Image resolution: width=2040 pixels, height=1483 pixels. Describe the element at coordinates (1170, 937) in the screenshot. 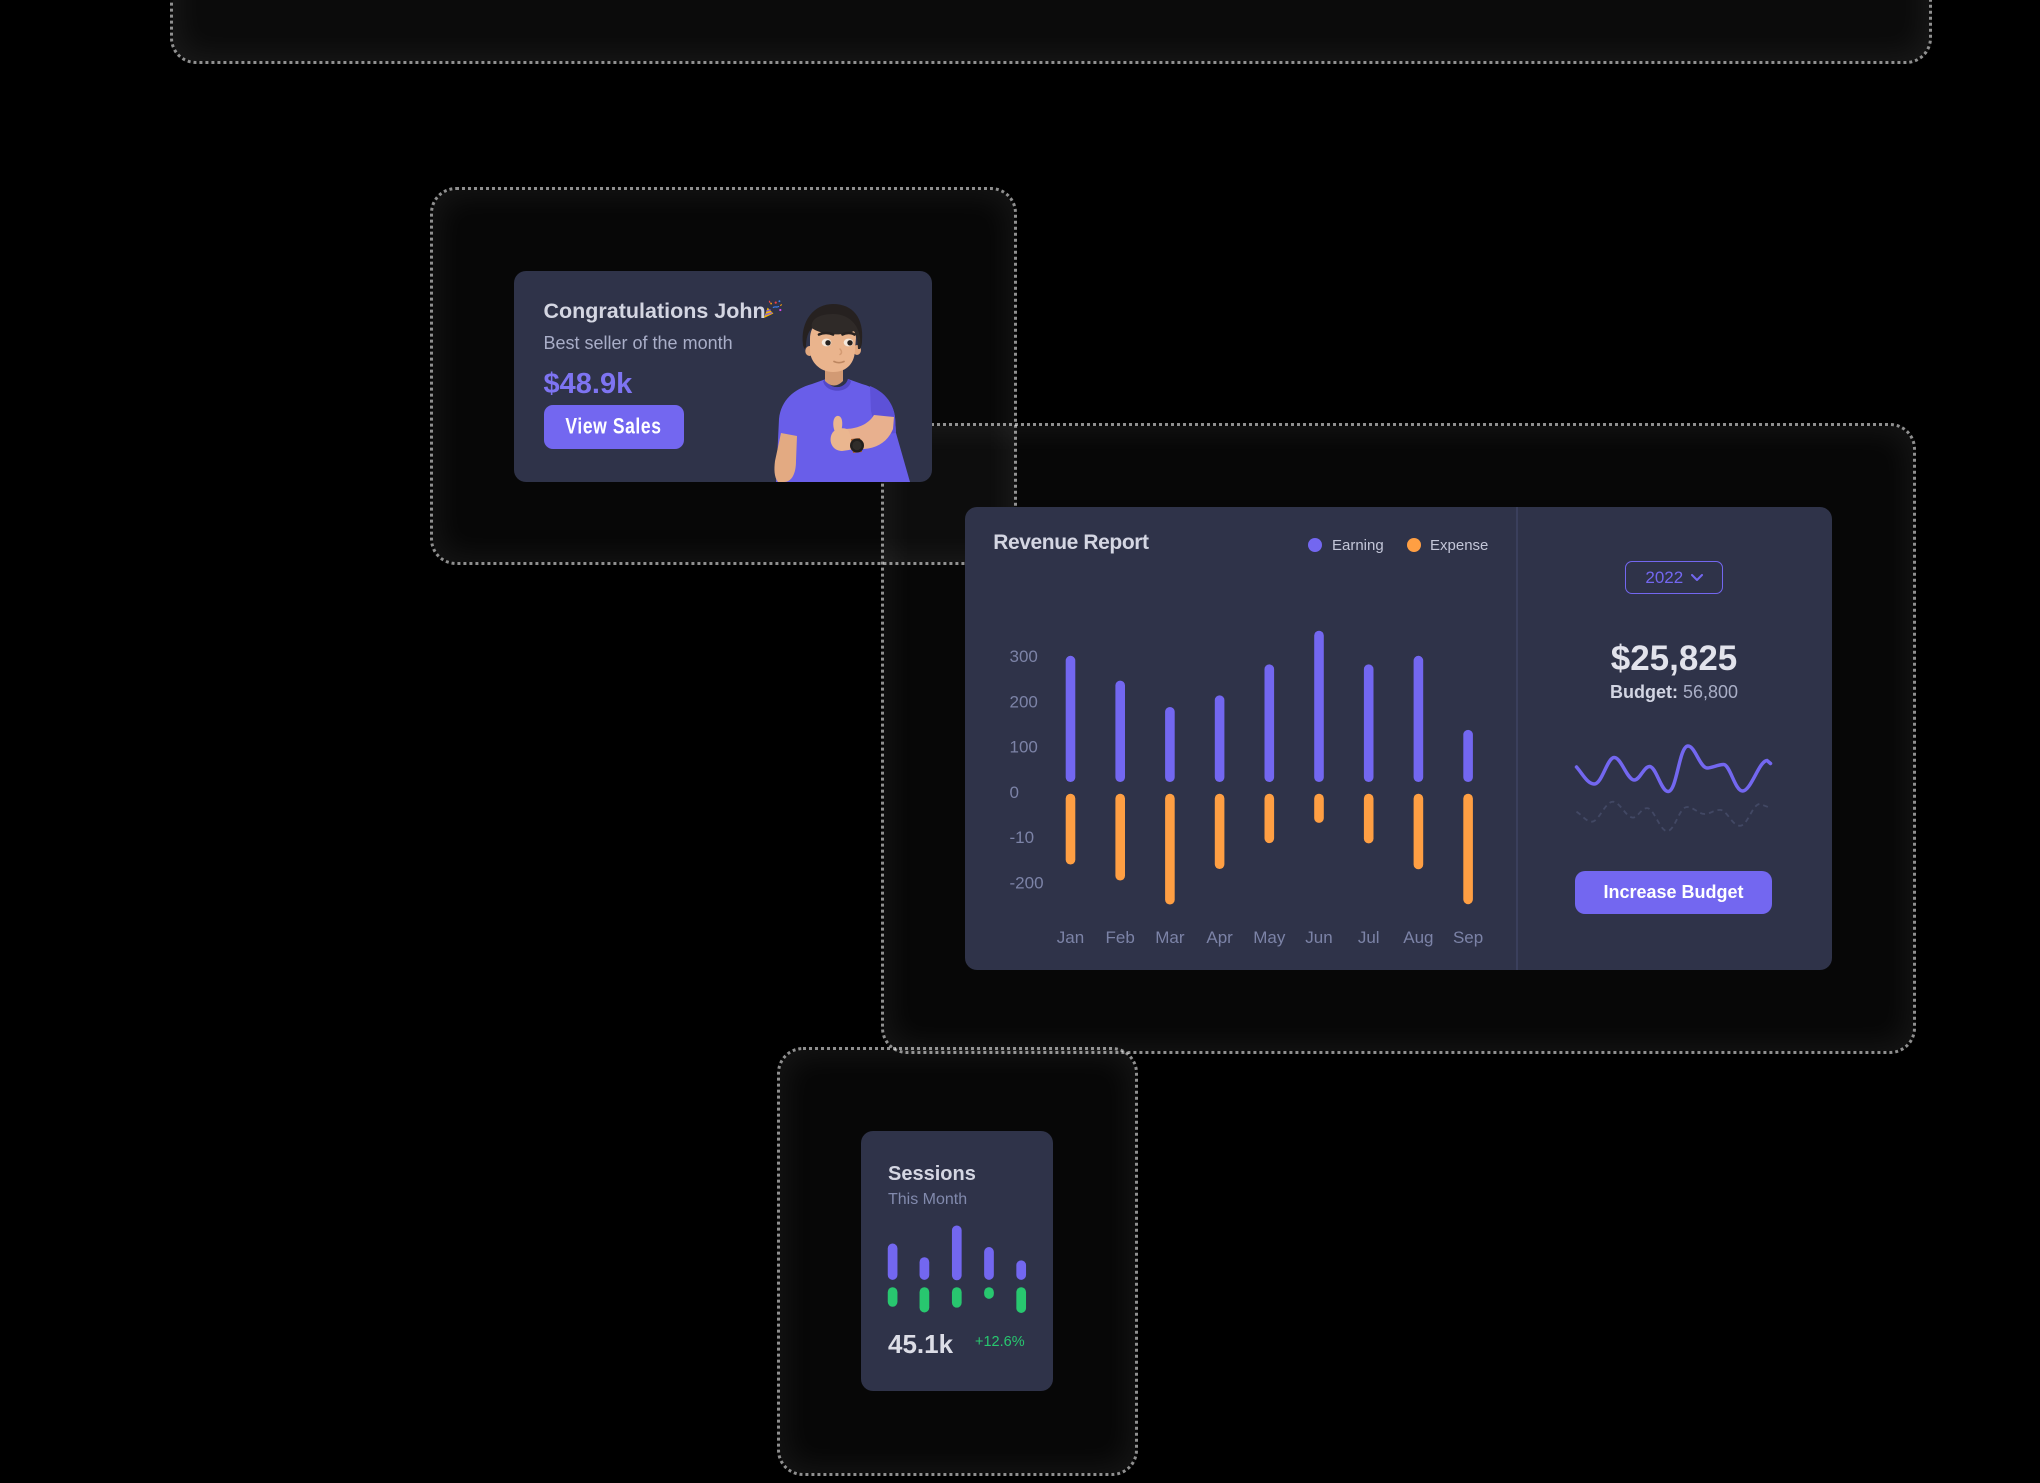

I see `svg-text: Mar` at that location.